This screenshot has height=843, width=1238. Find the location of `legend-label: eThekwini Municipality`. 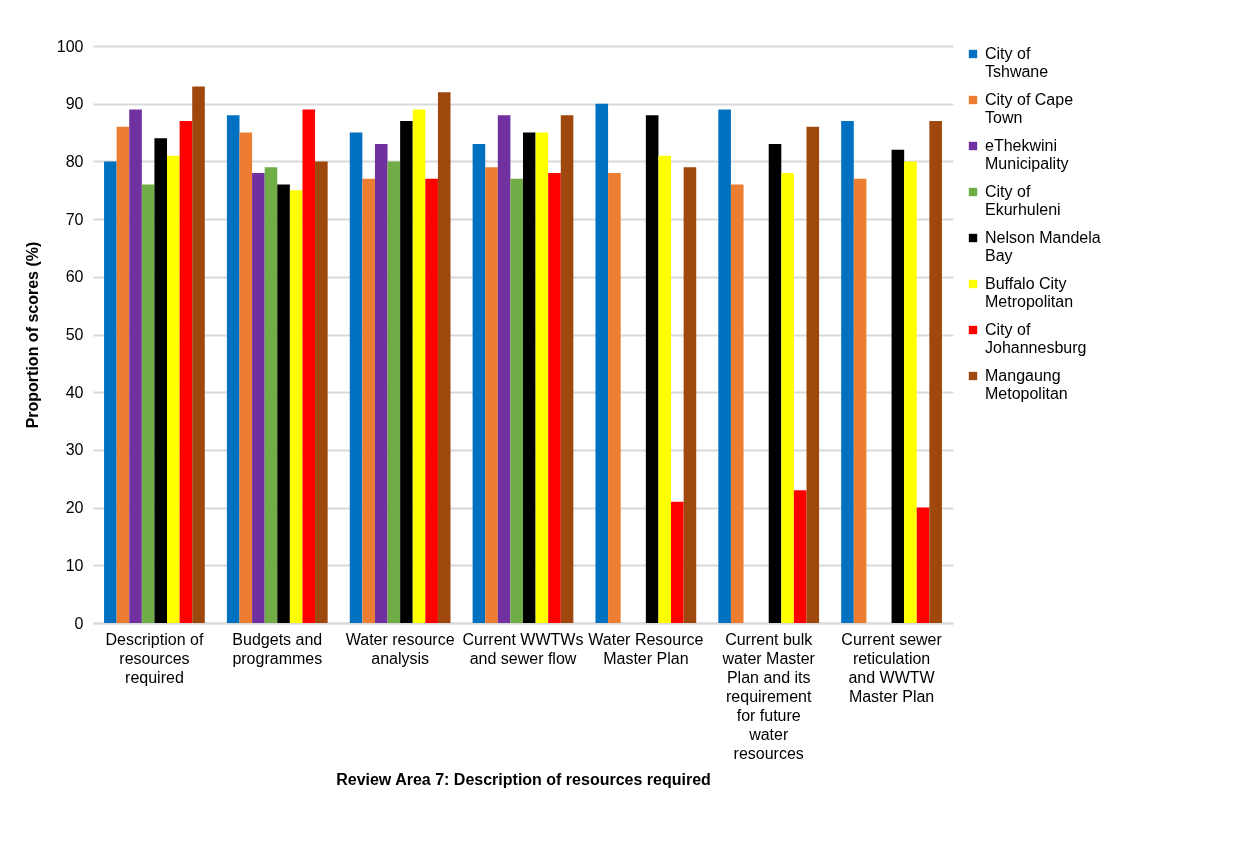

legend-label: eThekwini Municipality is located at coordinates (1027, 154).